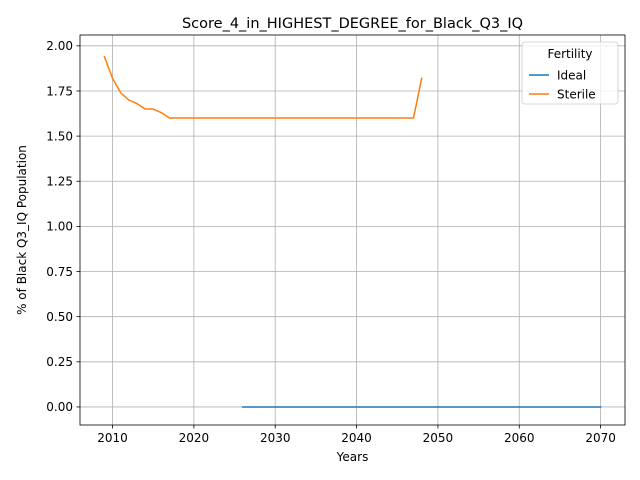 This screenshot has height=480, width=640. Describe the element at coordinates (600, 438) in the screenshot. I see `x-tick-label: 2070` at that location.